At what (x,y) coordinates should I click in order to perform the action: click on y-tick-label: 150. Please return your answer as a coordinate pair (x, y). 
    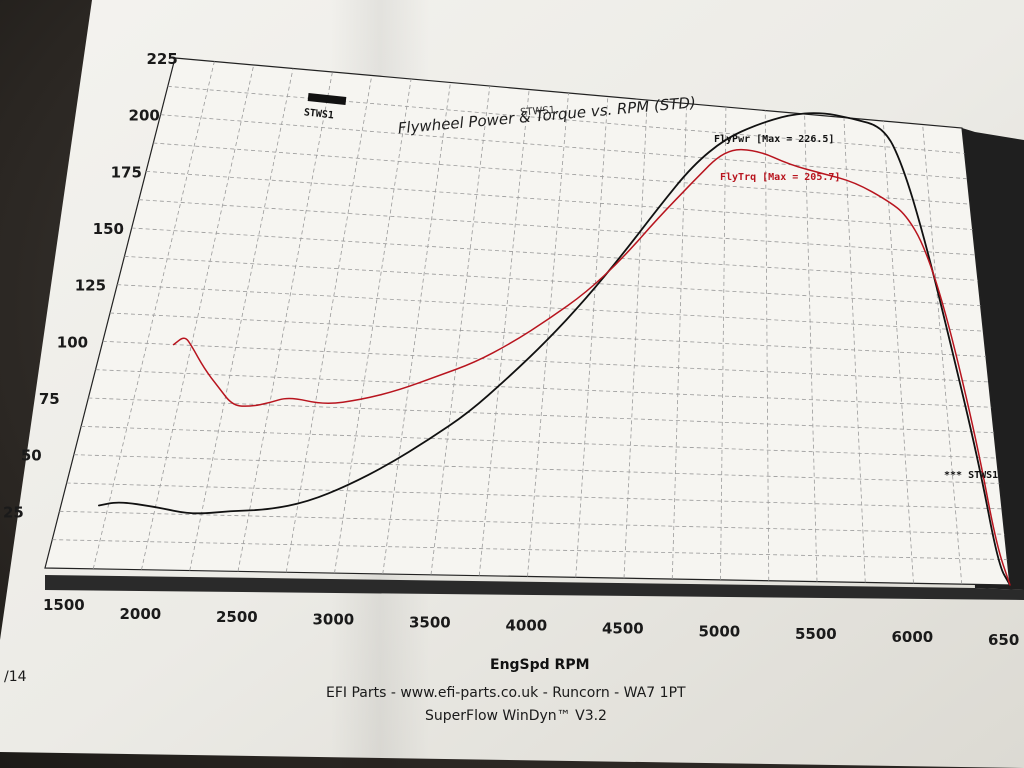
    Looking at the image, I should click on (108, 229).